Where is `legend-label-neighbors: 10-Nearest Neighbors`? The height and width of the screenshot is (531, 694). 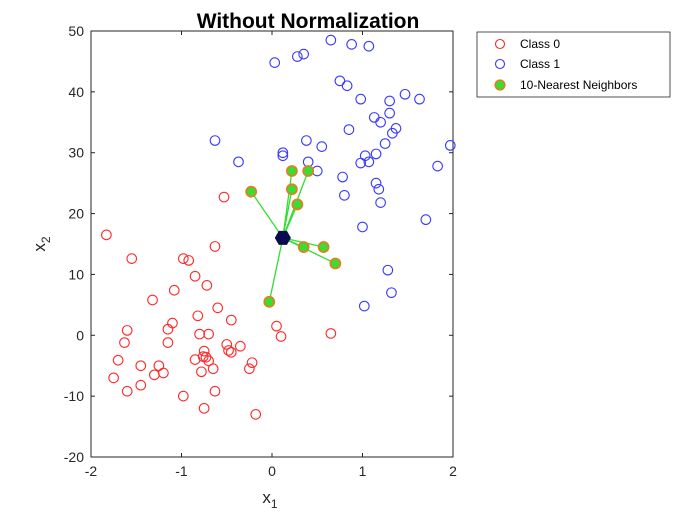 legend-label-neighbors: 10-Nearest Neighbors is located at coordinates (578, 85).